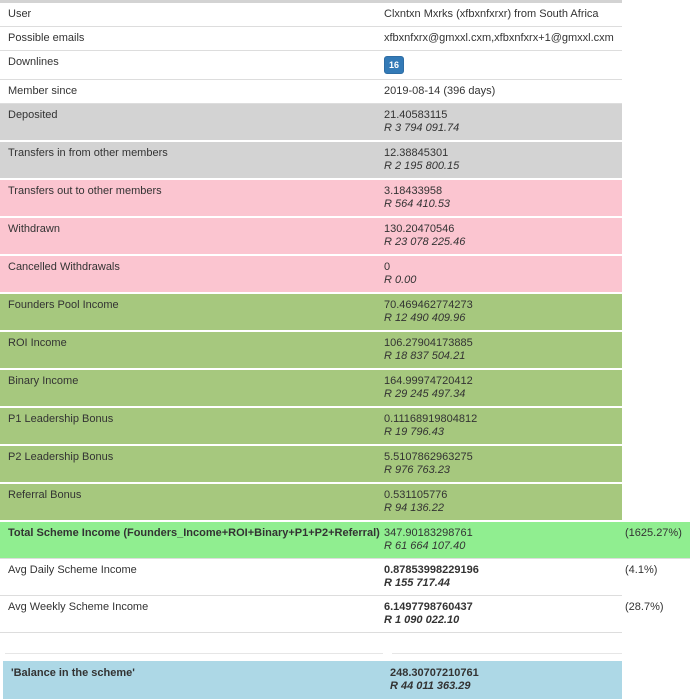  Describe the element at coordinates (502, 92) in the screenshot. I see `row-value: 2019-08-14 (396 days)` at that location.